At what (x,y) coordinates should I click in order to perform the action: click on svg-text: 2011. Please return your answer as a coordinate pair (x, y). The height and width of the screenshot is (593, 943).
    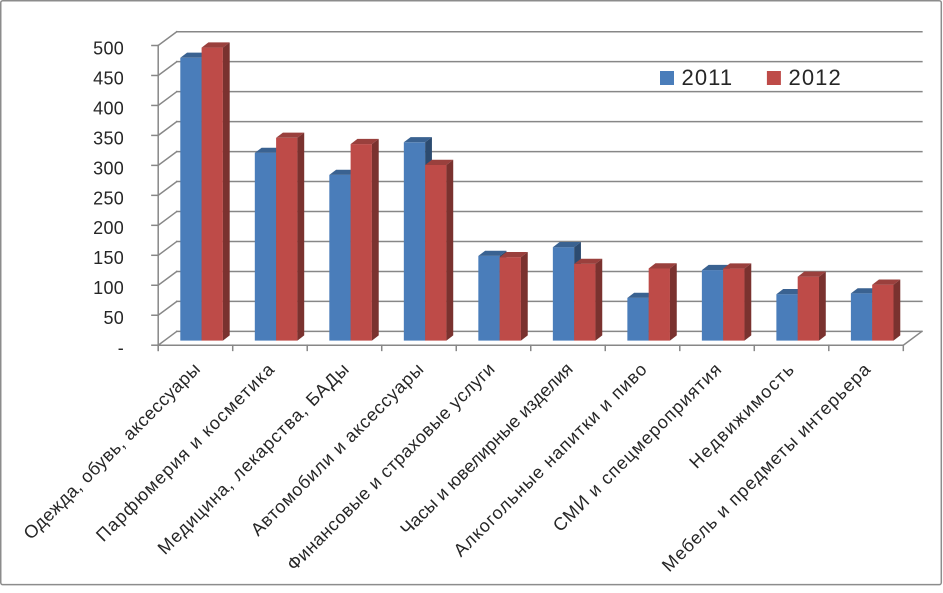
    Looking at the image, I should click on (708, 77).